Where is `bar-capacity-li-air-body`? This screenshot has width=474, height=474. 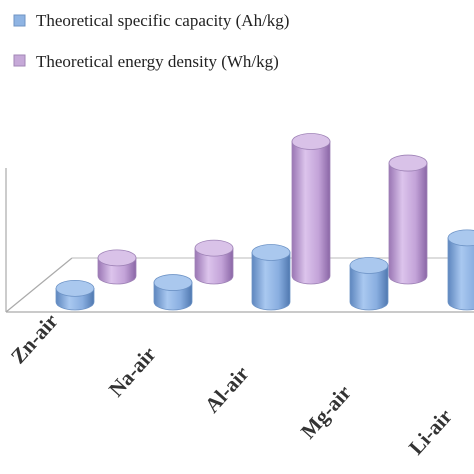
bar-capacity-li-air-body is located at coordinates (460, 274).